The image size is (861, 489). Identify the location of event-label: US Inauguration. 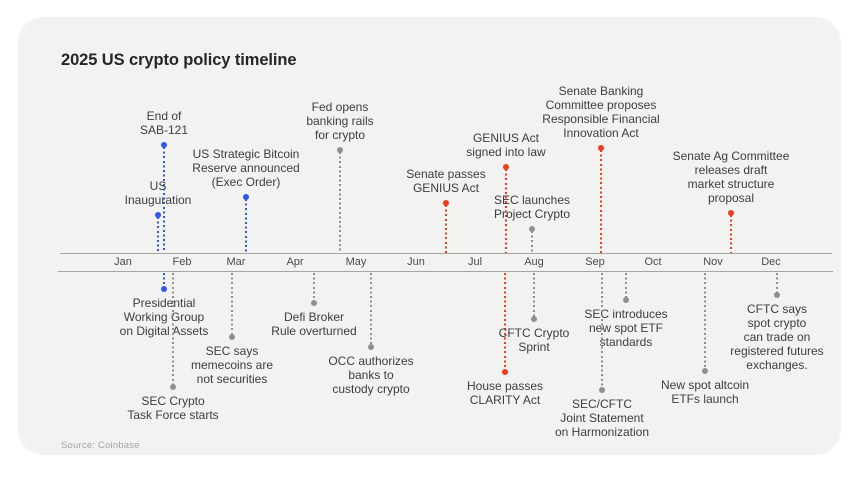
(158, 193).